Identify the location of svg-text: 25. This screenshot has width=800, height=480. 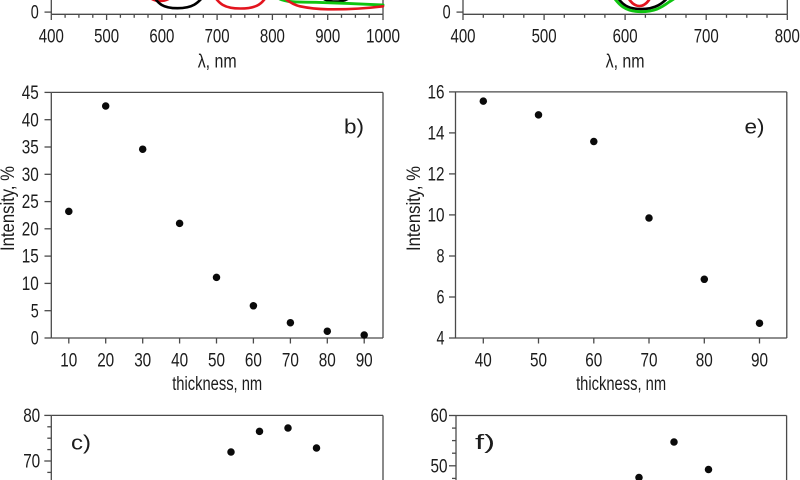
(30, 202).